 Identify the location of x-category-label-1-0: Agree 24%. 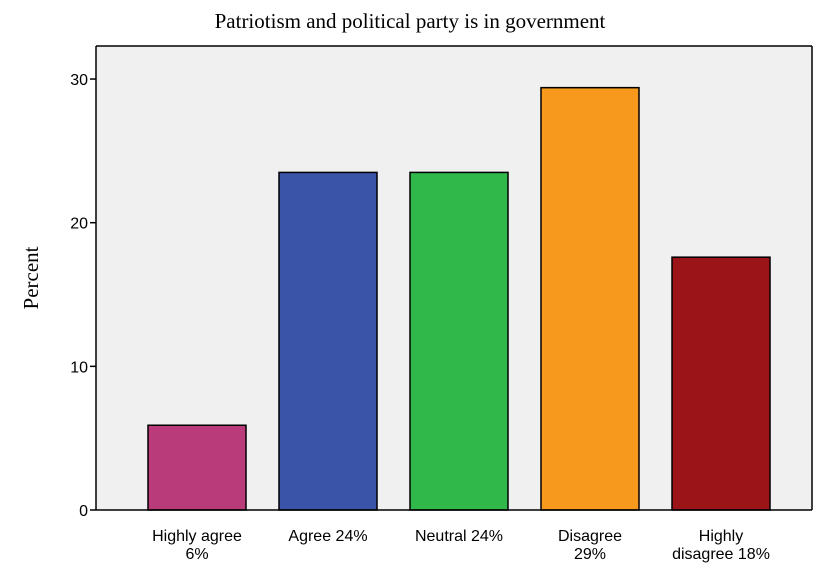
(327, 536).